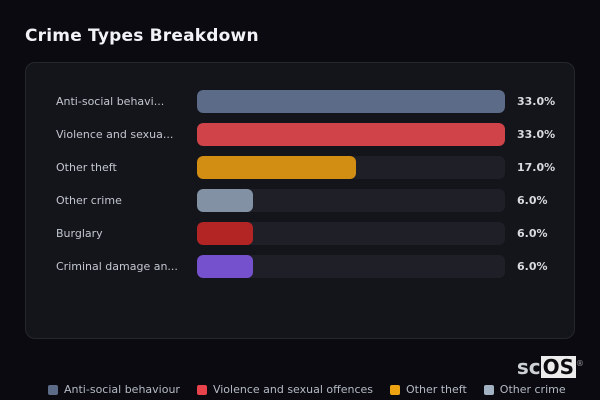  What do you see at coordinates (86, 167) in the screenshot?
I see `category-label: Other theft` at bounding box center [86, 167].